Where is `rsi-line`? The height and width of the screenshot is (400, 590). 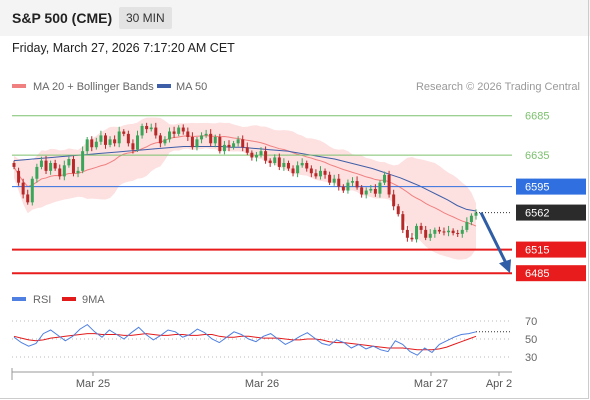
rsi-line is located at coordinates (245, 339).